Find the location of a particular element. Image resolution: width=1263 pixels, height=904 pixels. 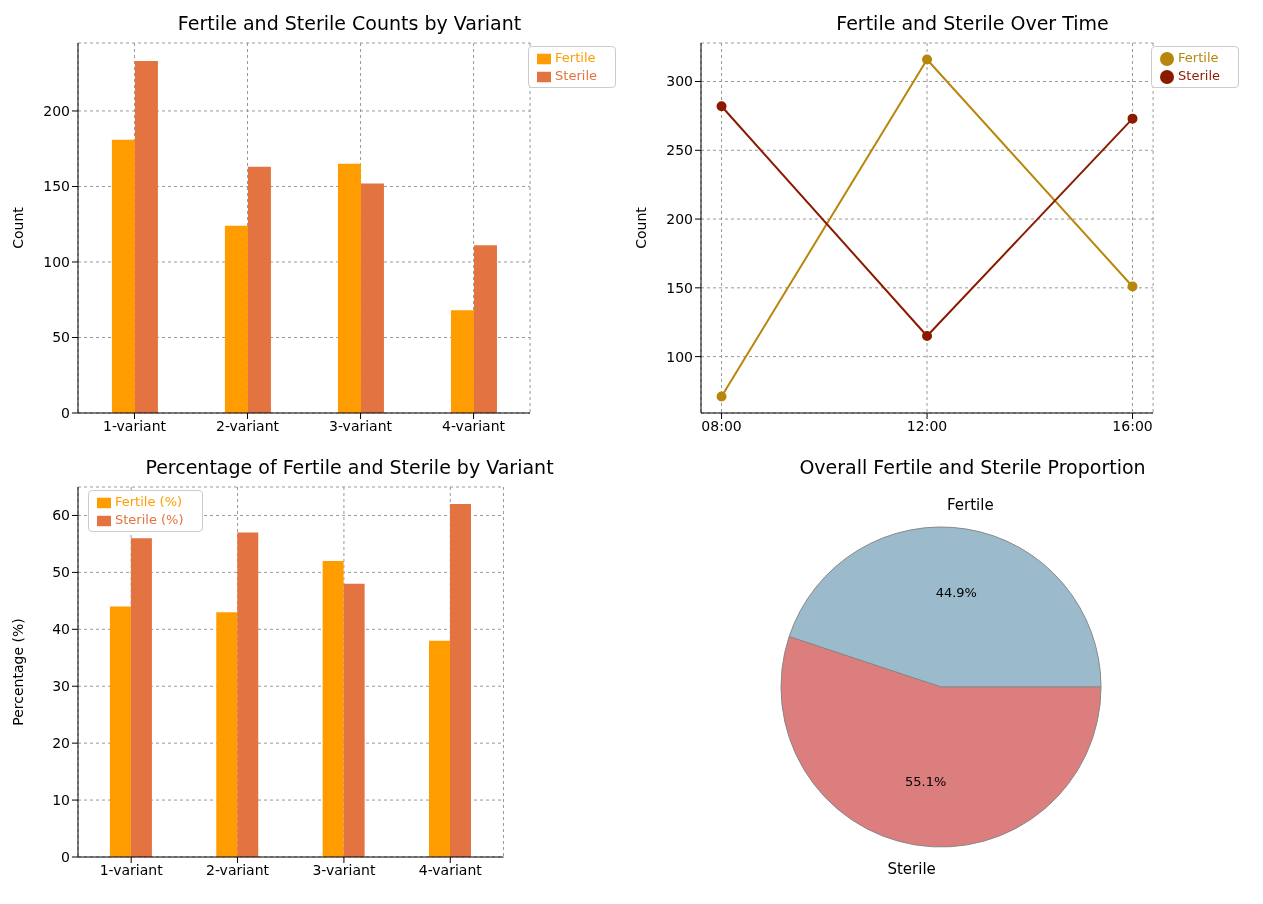

chart-title: Fertile and Sterile Counts by Variant is located at coordinates (349, 23).